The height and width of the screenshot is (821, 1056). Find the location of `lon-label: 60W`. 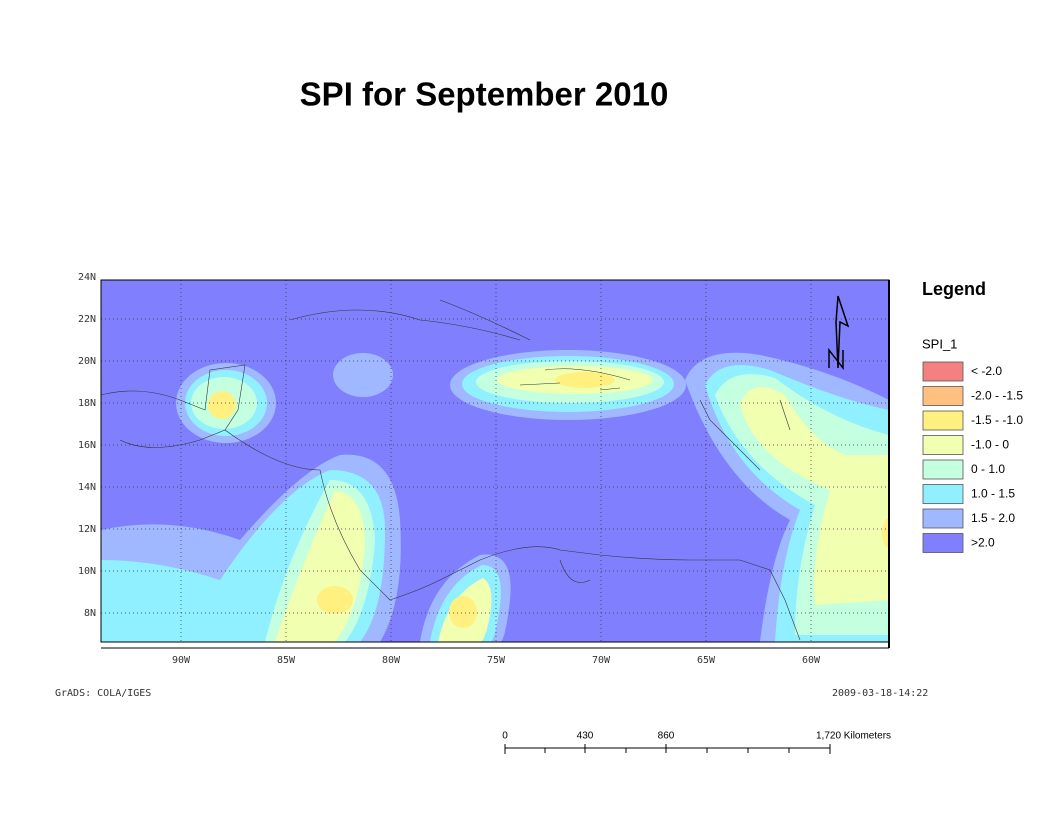

lon-label: 60W is located at coordinates (811, 660).